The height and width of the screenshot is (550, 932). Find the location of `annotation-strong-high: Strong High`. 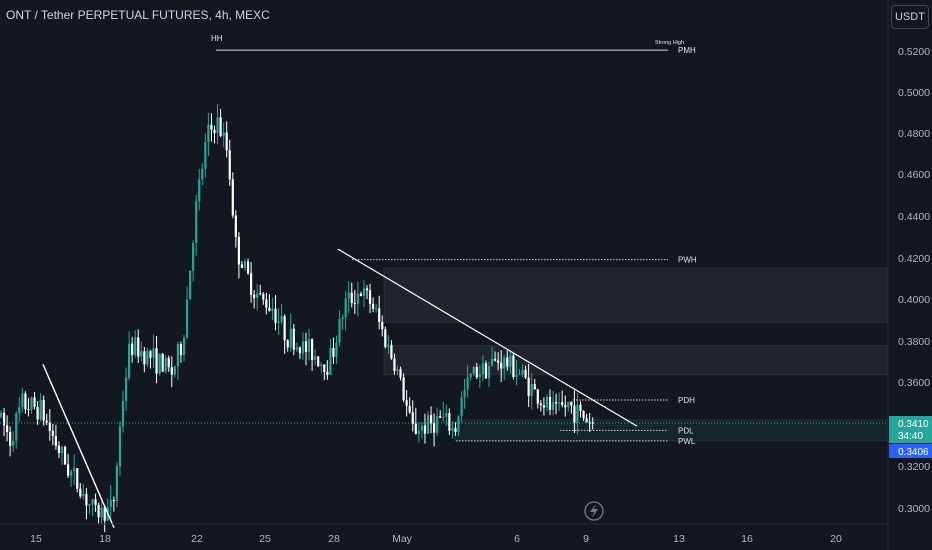

annotation-strong-high: Strong High is located at coordinates (669, 43).